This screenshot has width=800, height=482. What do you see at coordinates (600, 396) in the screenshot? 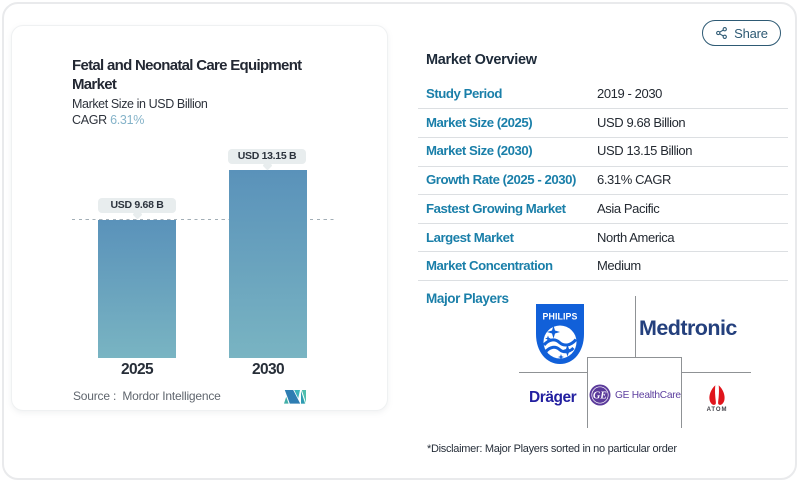
I see `svg-text: GE` at bounding box center [600, 396].